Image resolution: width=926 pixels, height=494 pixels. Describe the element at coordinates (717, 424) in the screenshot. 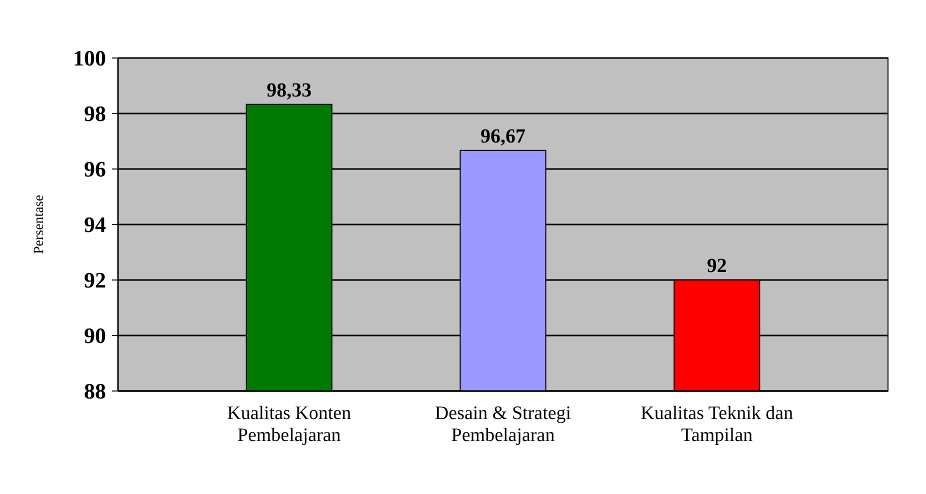

I see `x-tick-label: Kualitas Teknik dan Tampilan` at that location.